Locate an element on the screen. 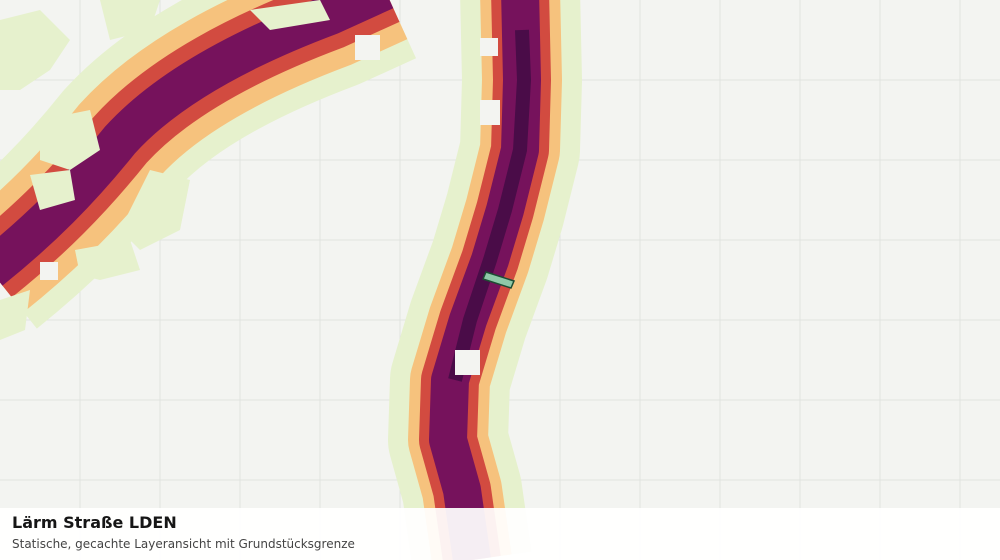  layer-title: Lärm Straße LDEN is located at coordinates (94, 522).